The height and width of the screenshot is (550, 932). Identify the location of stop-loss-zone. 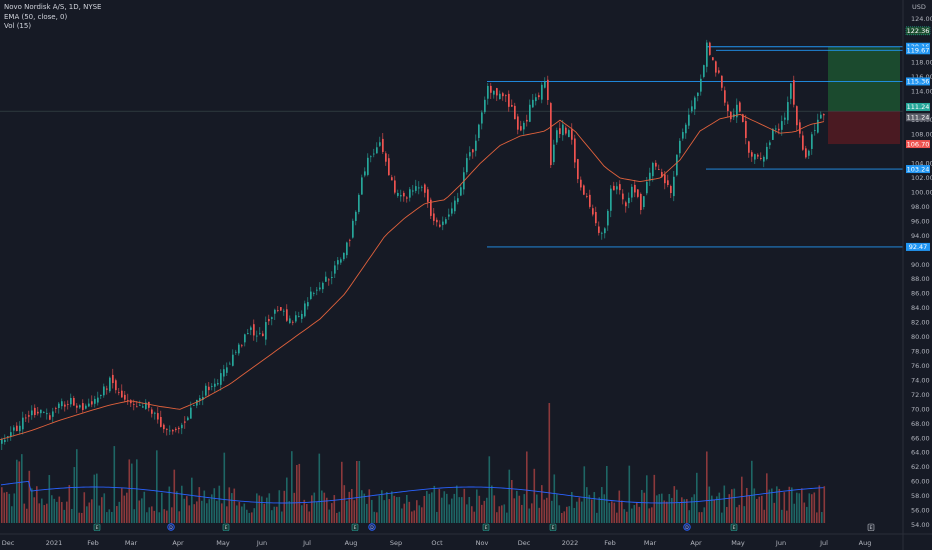
(864, 128).